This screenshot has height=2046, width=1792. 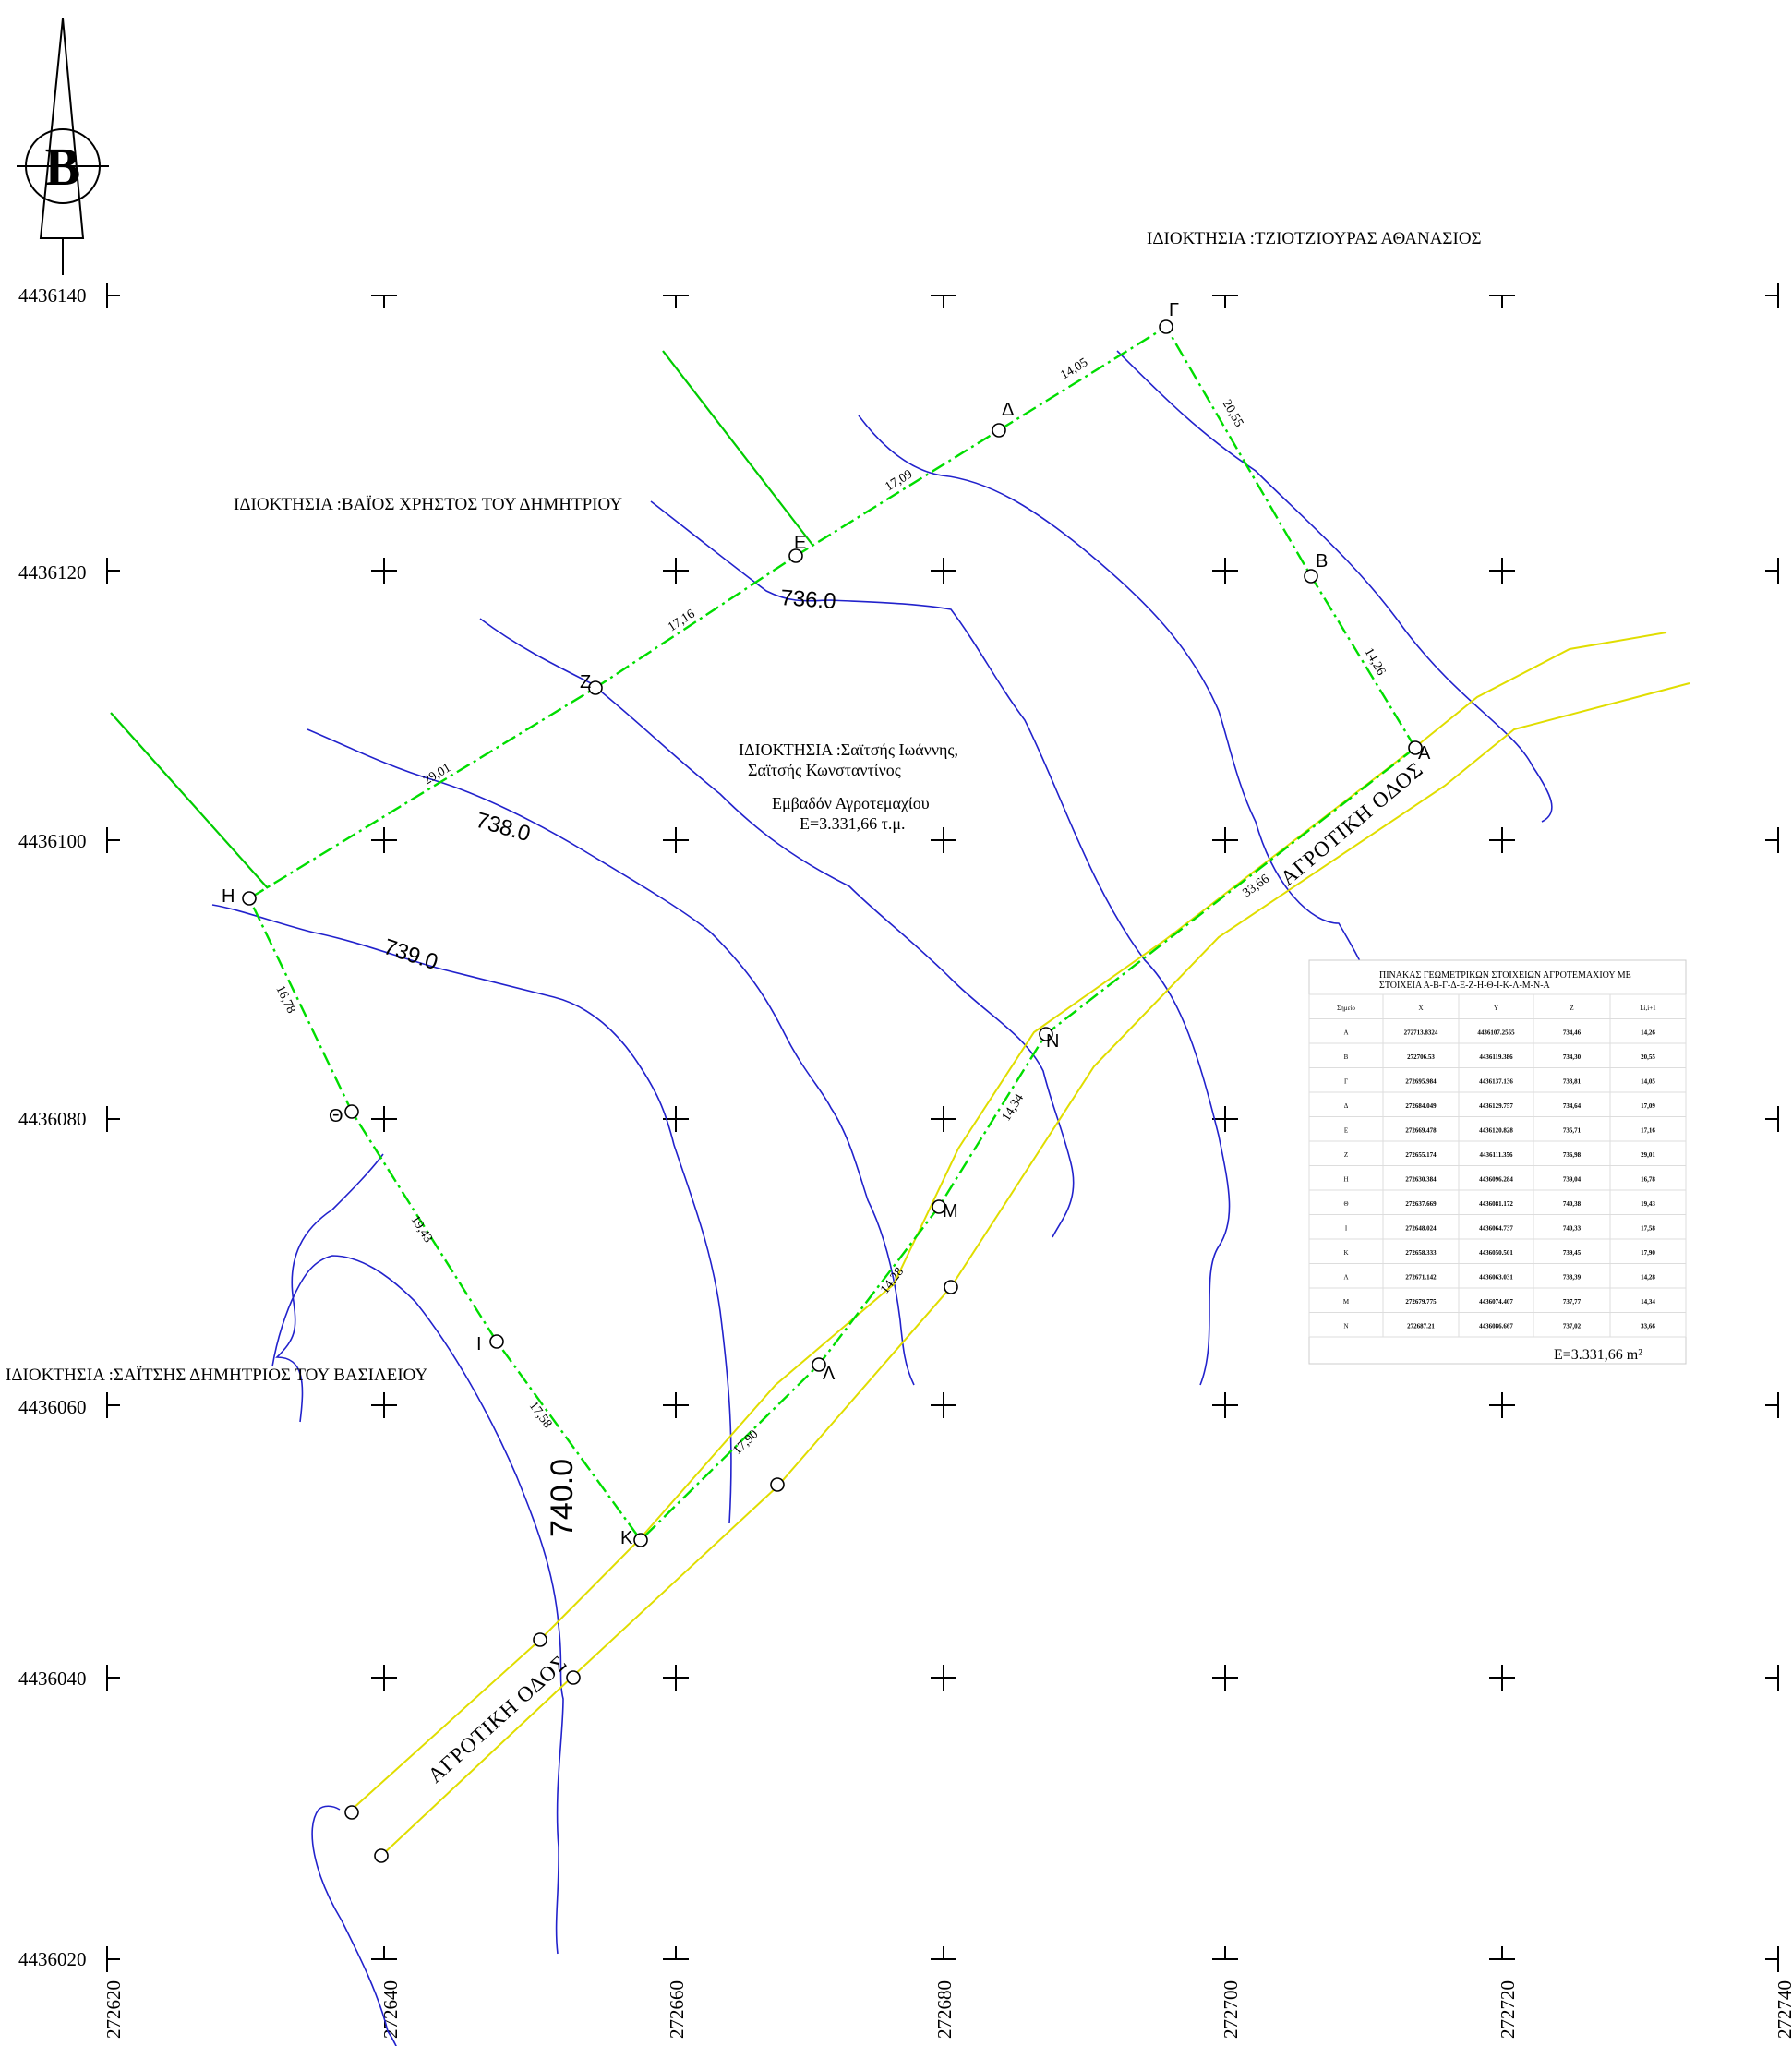 I want to click on table-cell: Α, so click(x=1345, y=1033).